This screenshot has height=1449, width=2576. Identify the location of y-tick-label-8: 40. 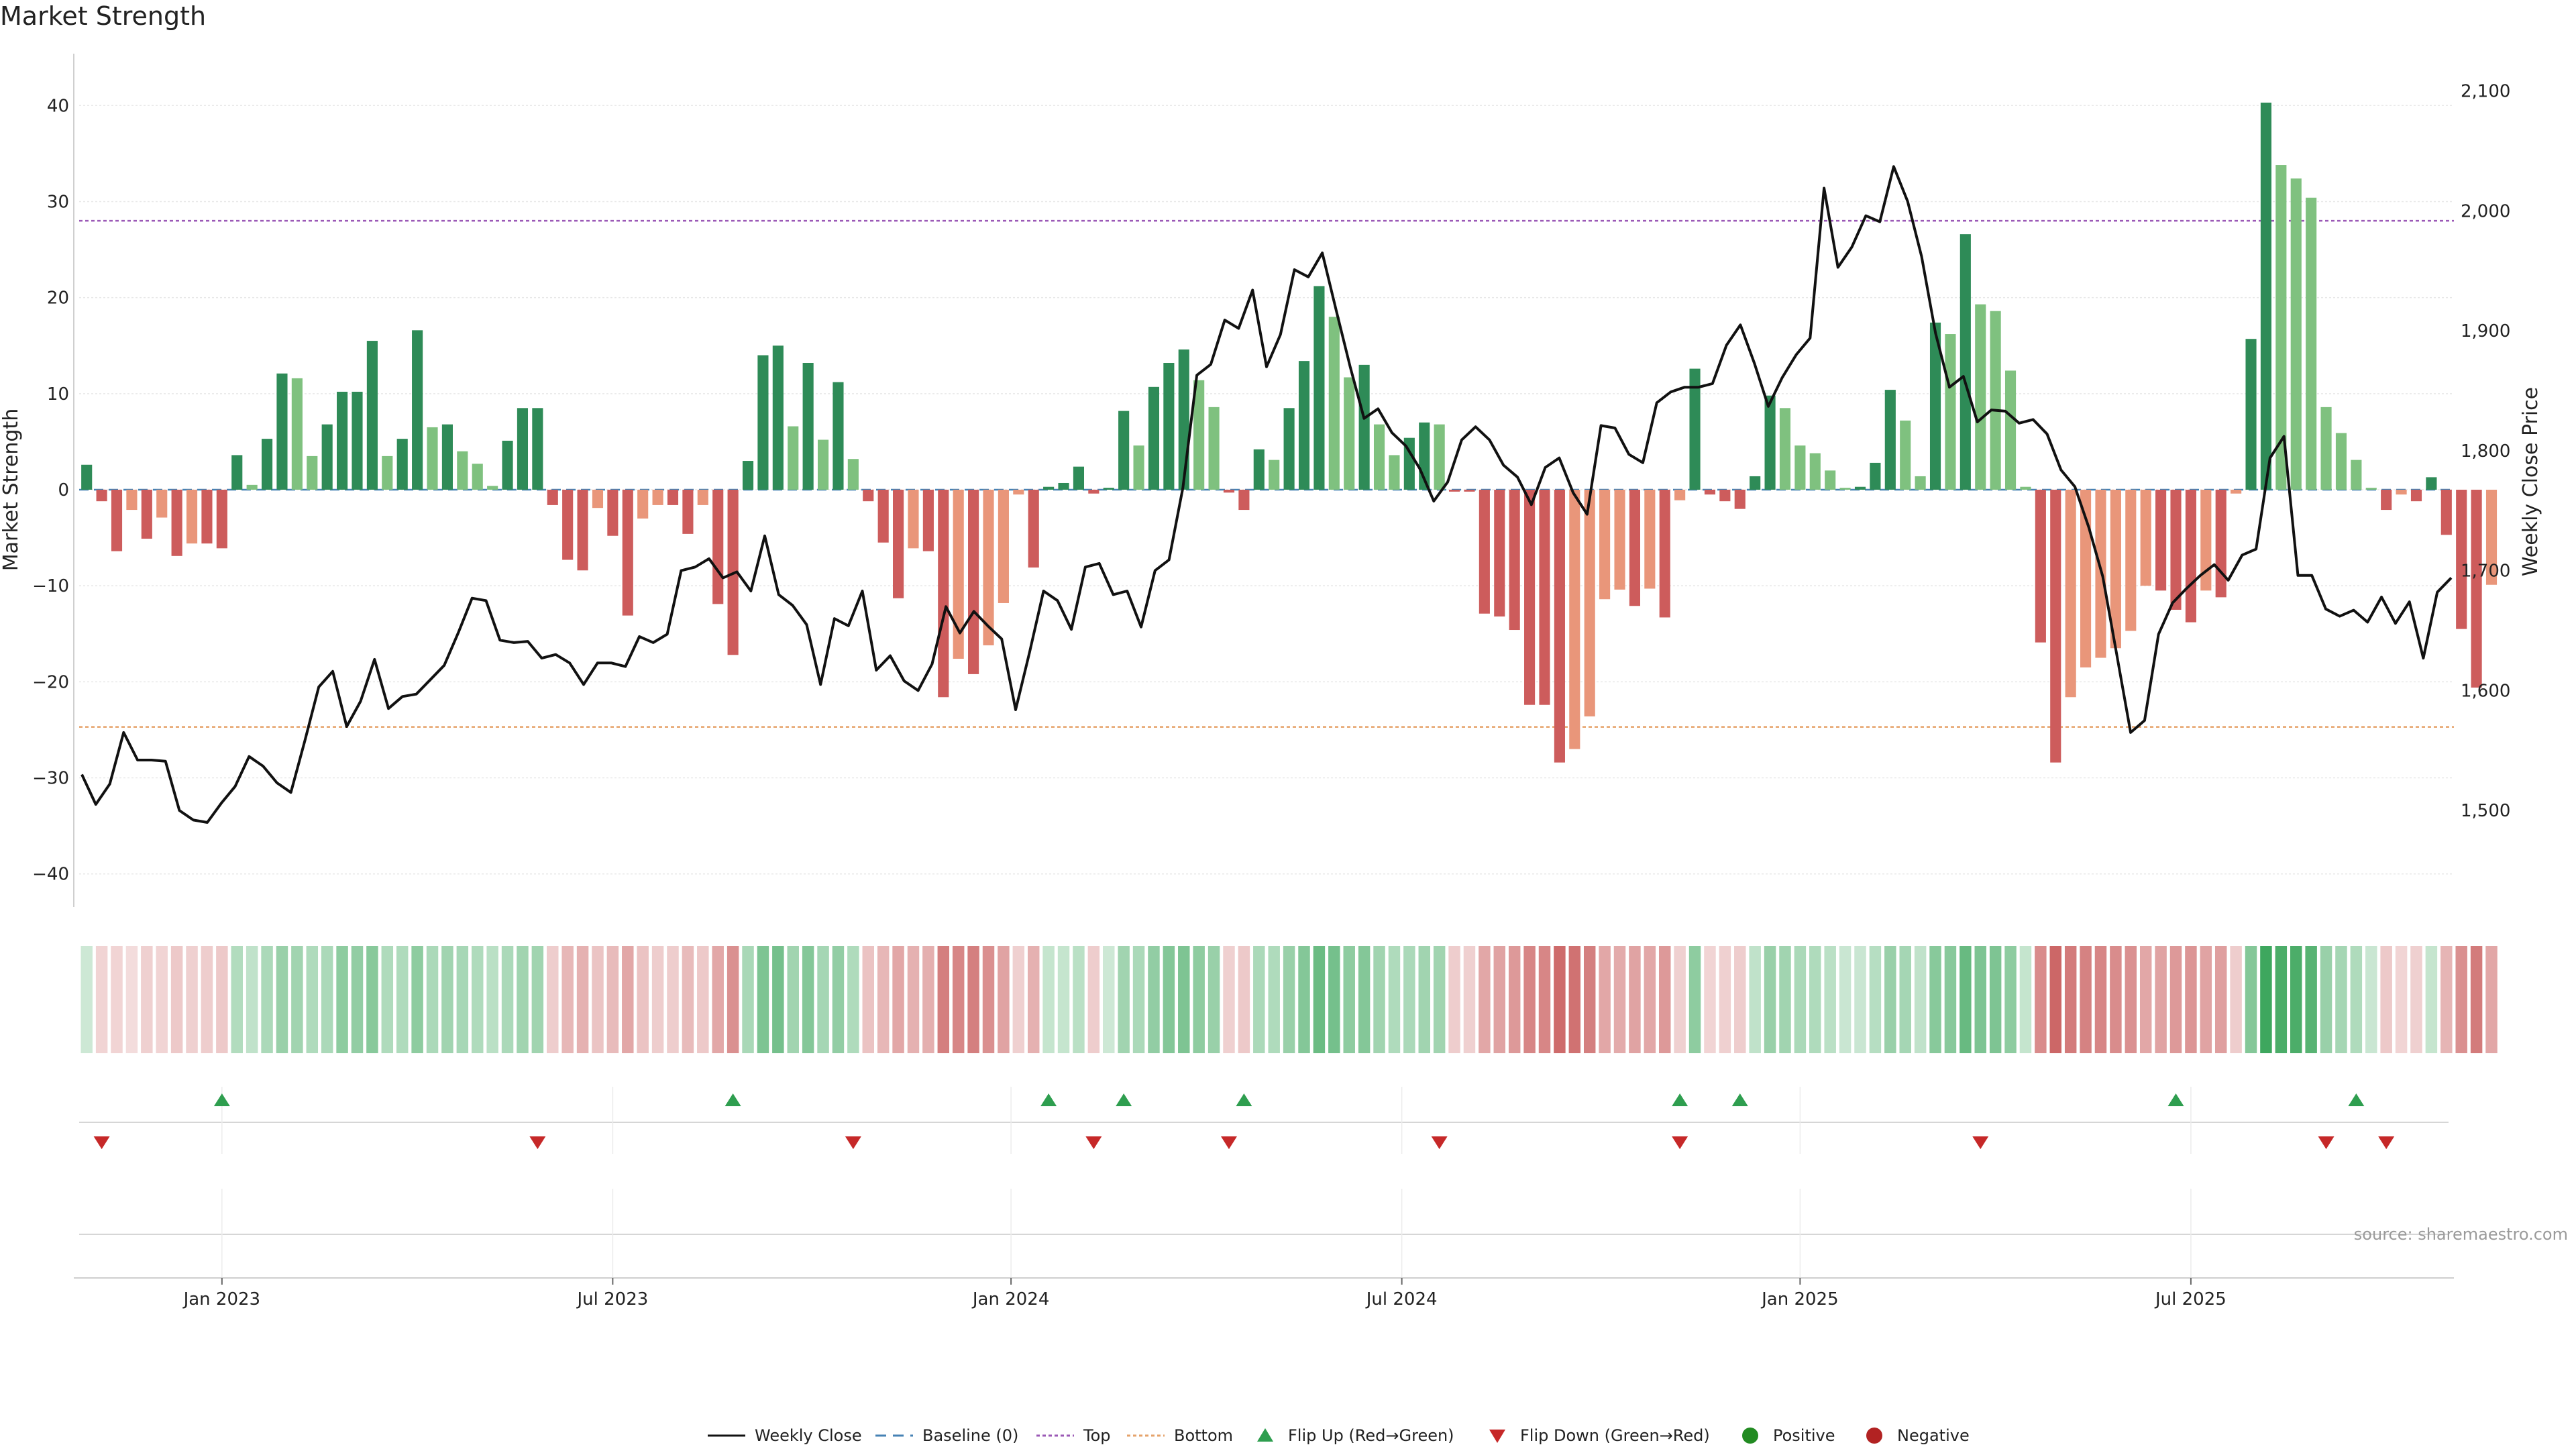
(58, 106).